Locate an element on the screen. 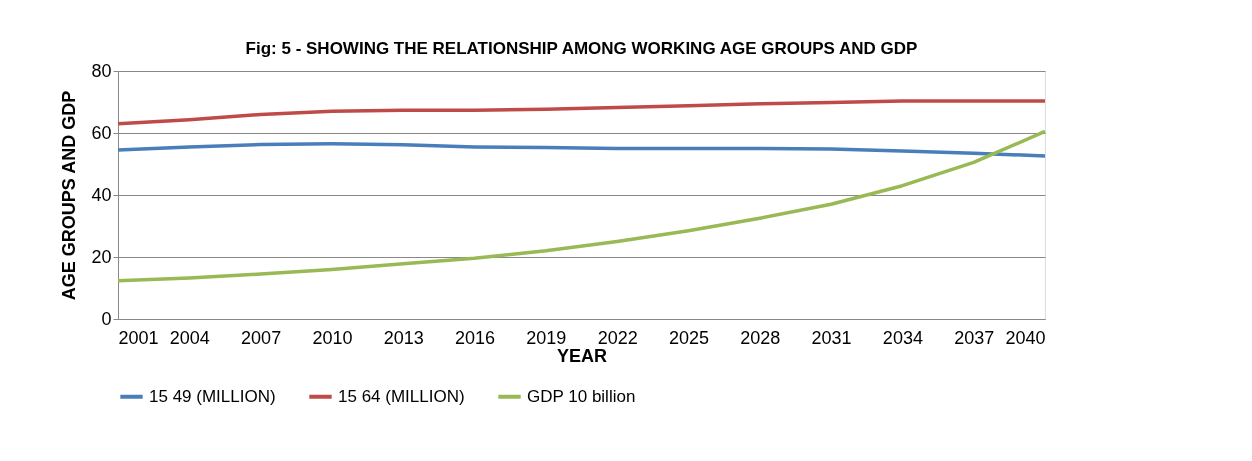 This screenshot has width=1252, height=461. x-tick-label: 2040 is located at coordinates (1025, 337).